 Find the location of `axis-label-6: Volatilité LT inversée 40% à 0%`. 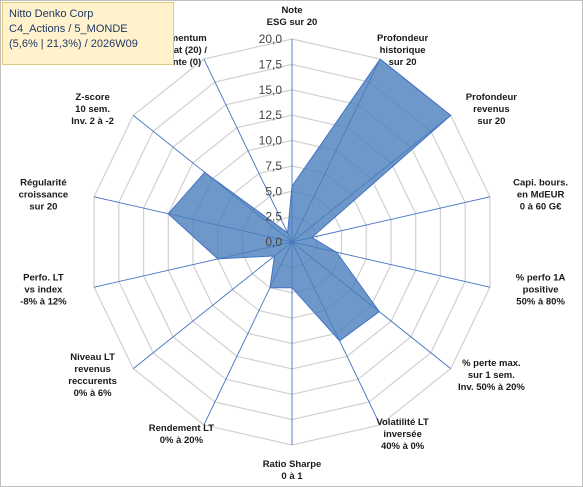

axis-label-6: Volatilité LT inversée 40% à 0% is located at coordinates (402, 434).